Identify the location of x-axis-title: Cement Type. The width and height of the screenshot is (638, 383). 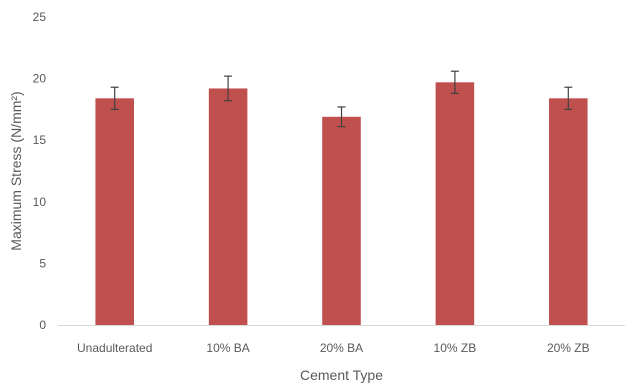
(341, 375).